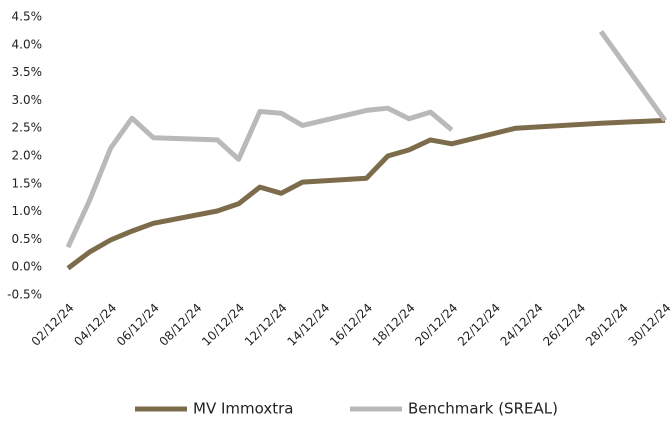  Describe the element at coordinates (351, 325) in the screenshot. I see `x-tick-label: 16/12/24` at that location.